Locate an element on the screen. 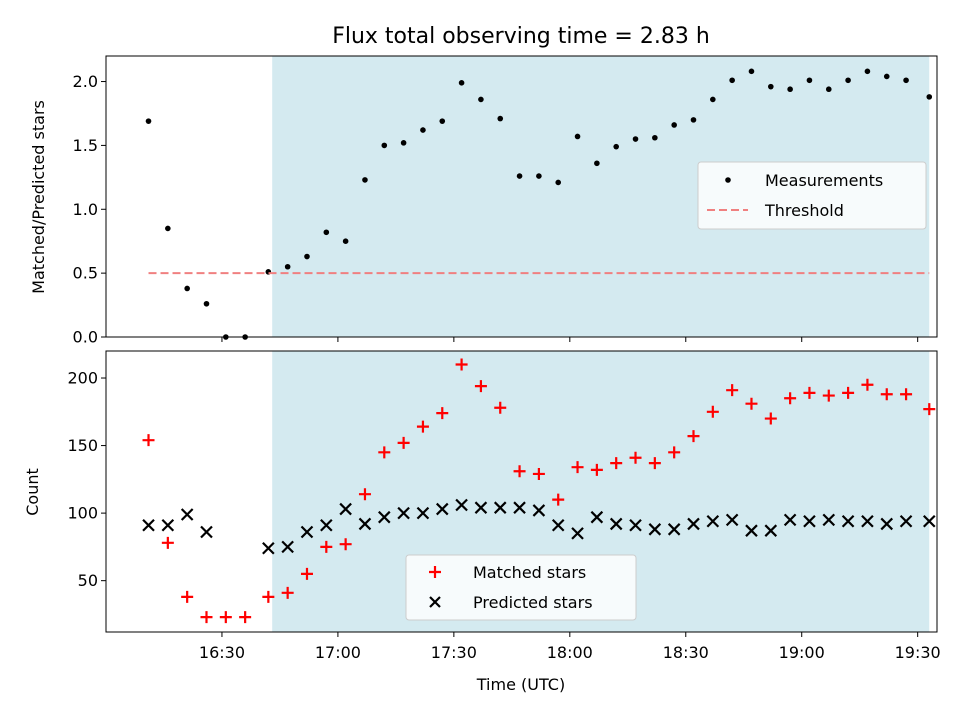 This screenshot has height=720, width=960. y-tick-label: 1.0 is located at coordinates (85, 209).